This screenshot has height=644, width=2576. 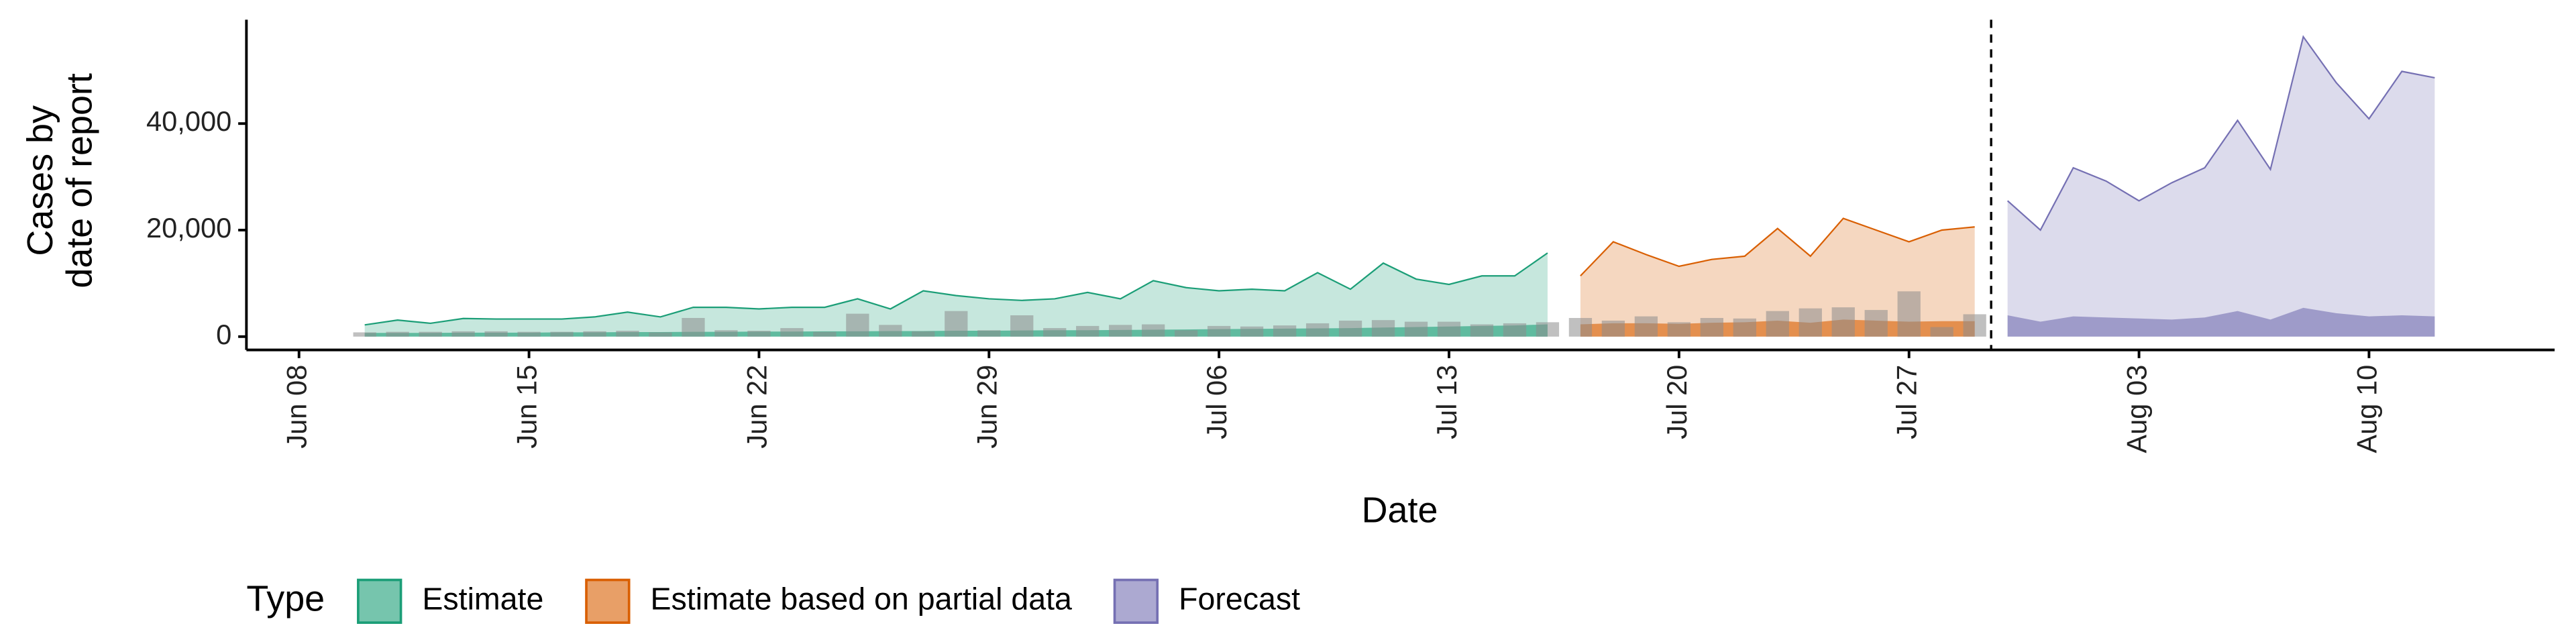 What do you see at coordinates (482, 599) in the screenshot?
I see `legend-label: Estimate` at bounding box center [482, 599].